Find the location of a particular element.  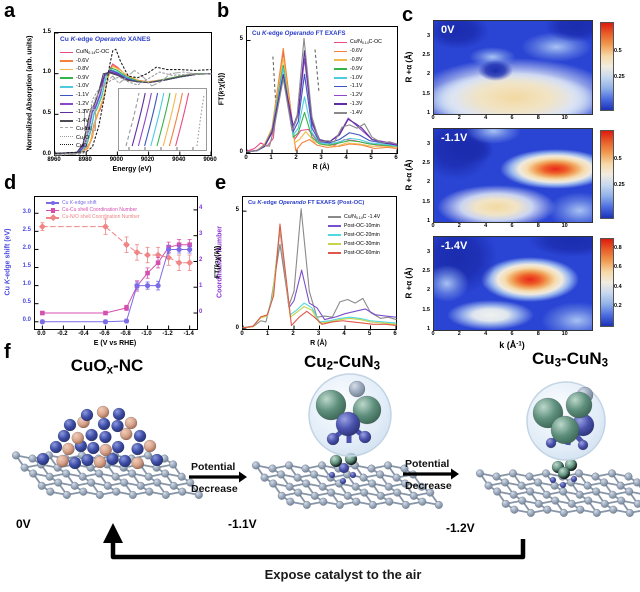

legend-item: -1.0V is located at coordinates (84, 86).